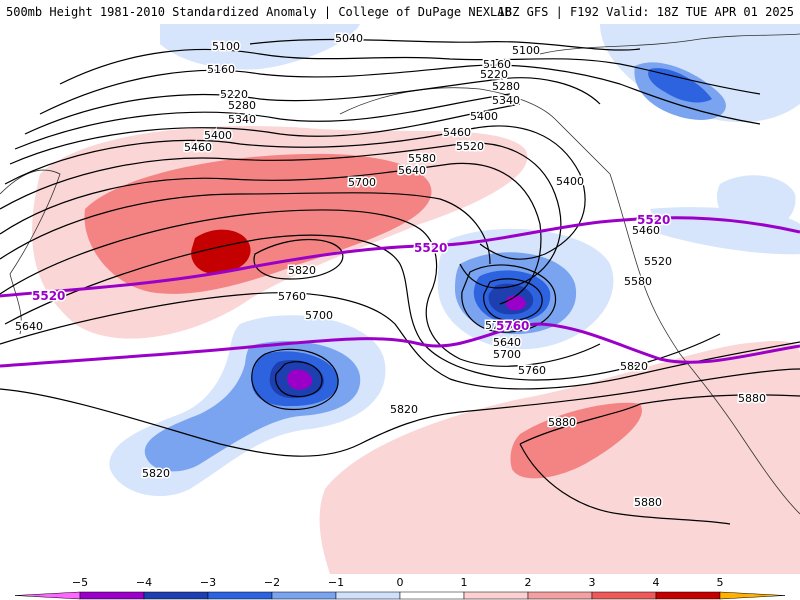  Describe the element at coordinates (464, 582) in the screenshot. I see `colorbar-tick-label: 1` at that location.